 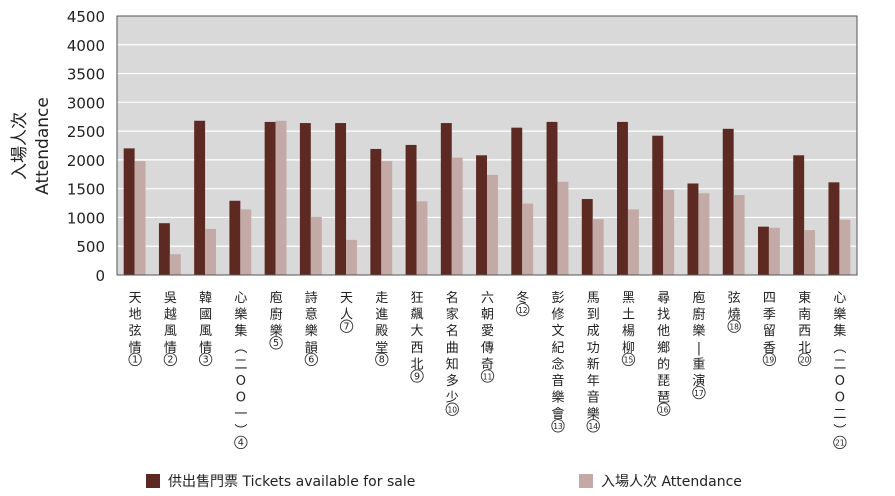 What do you see at coordinates (381, 331) in the screenshot?
I see `category-char: 殿` at bounding box center [381, 331].